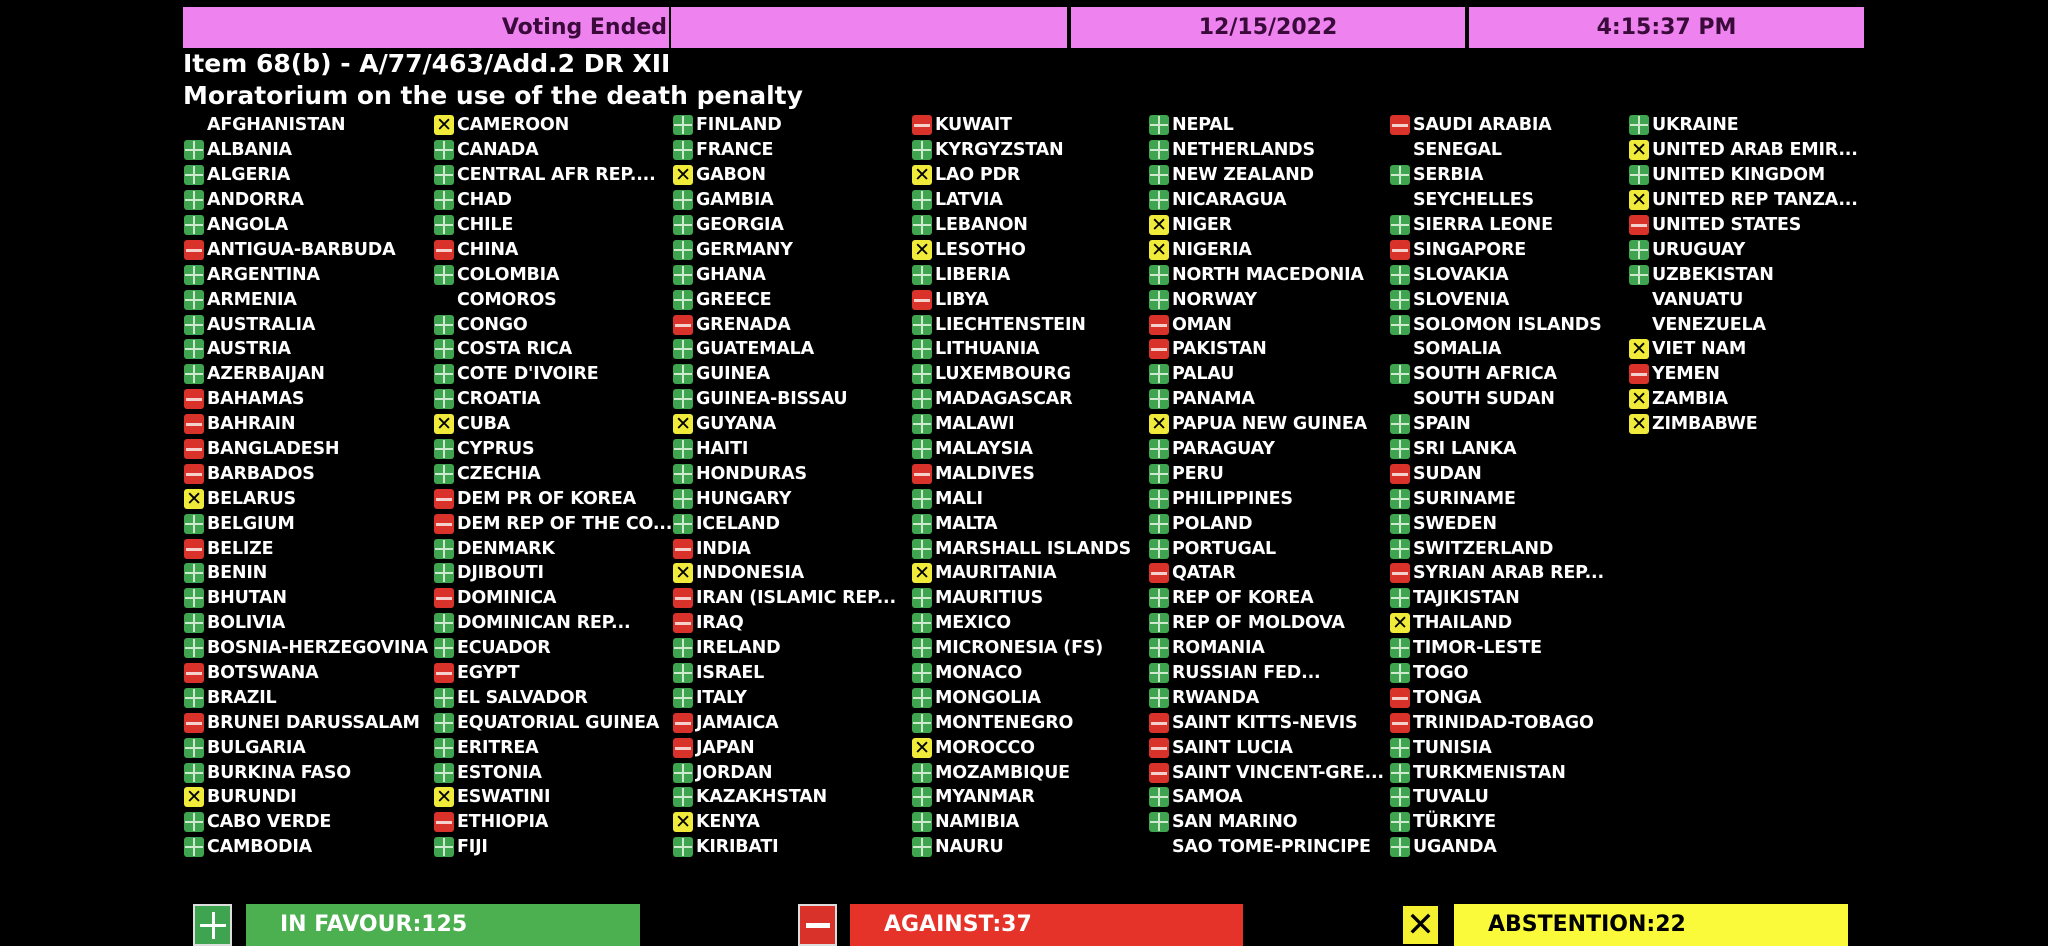 The height and width of the screenshot is (946, 2048). What do you see at coordinates (1497, 449) in the screenshot?
I see `country-row: SRI LANKA` at bounding box center [1497, 449].